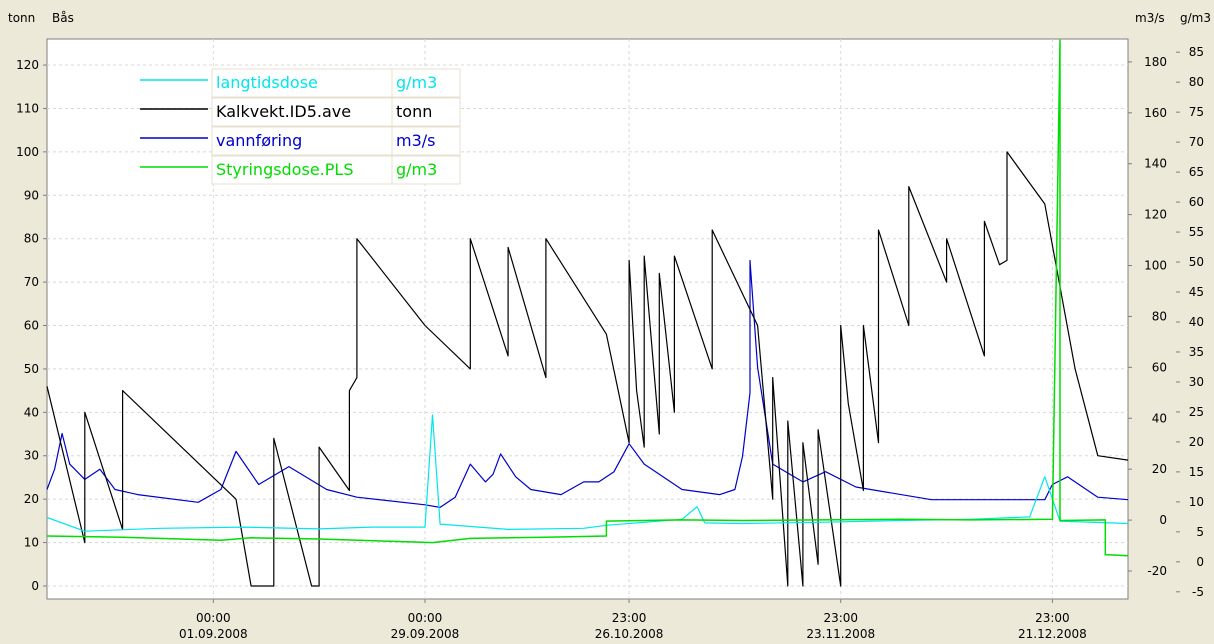  I want to click on right1-tick-label: 40, so click(1159, 418).